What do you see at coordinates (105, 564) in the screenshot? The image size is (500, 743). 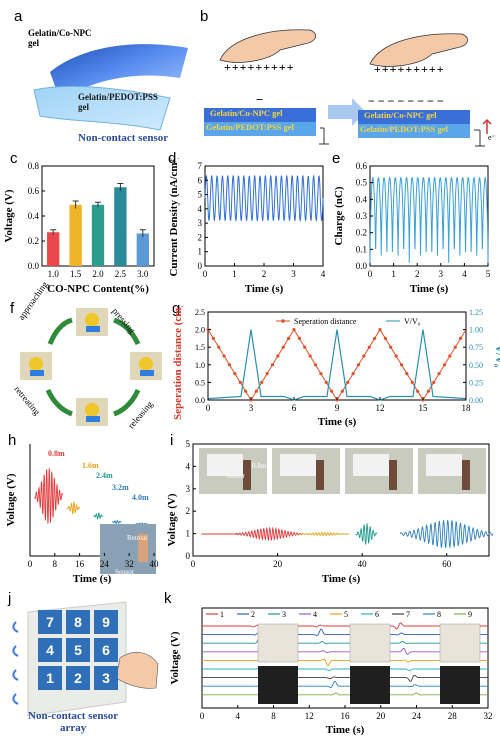 I see `chart-h-xtick-label: 24` at bounding box center [105, 564].